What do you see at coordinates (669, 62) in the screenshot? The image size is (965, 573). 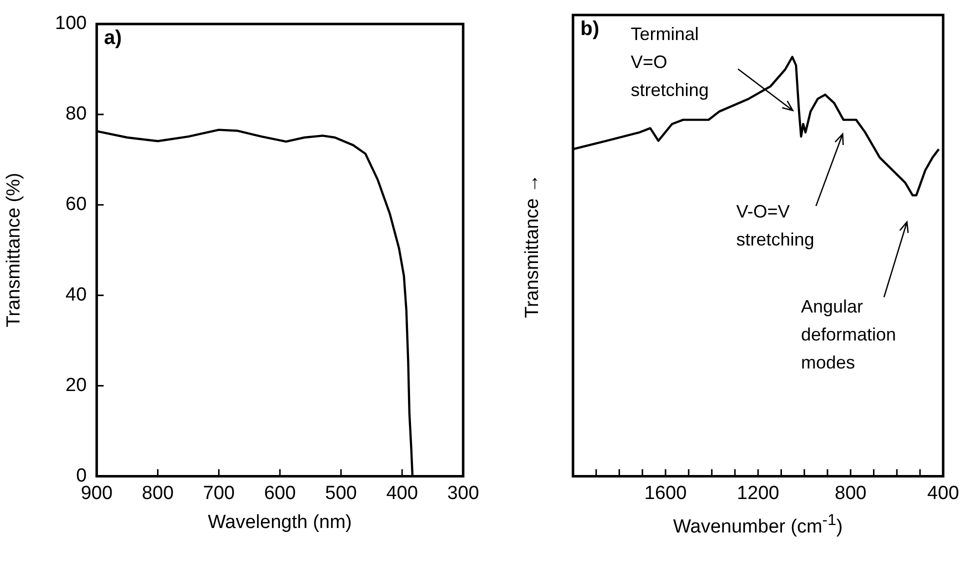 I see `annotation: Terminal V=O stretching` at bounding box center [669, 62].